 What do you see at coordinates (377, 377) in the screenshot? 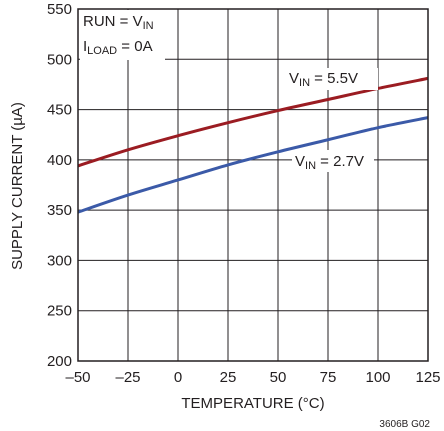
I see `x-tick-label: 100` at bounding box center [377, 377].